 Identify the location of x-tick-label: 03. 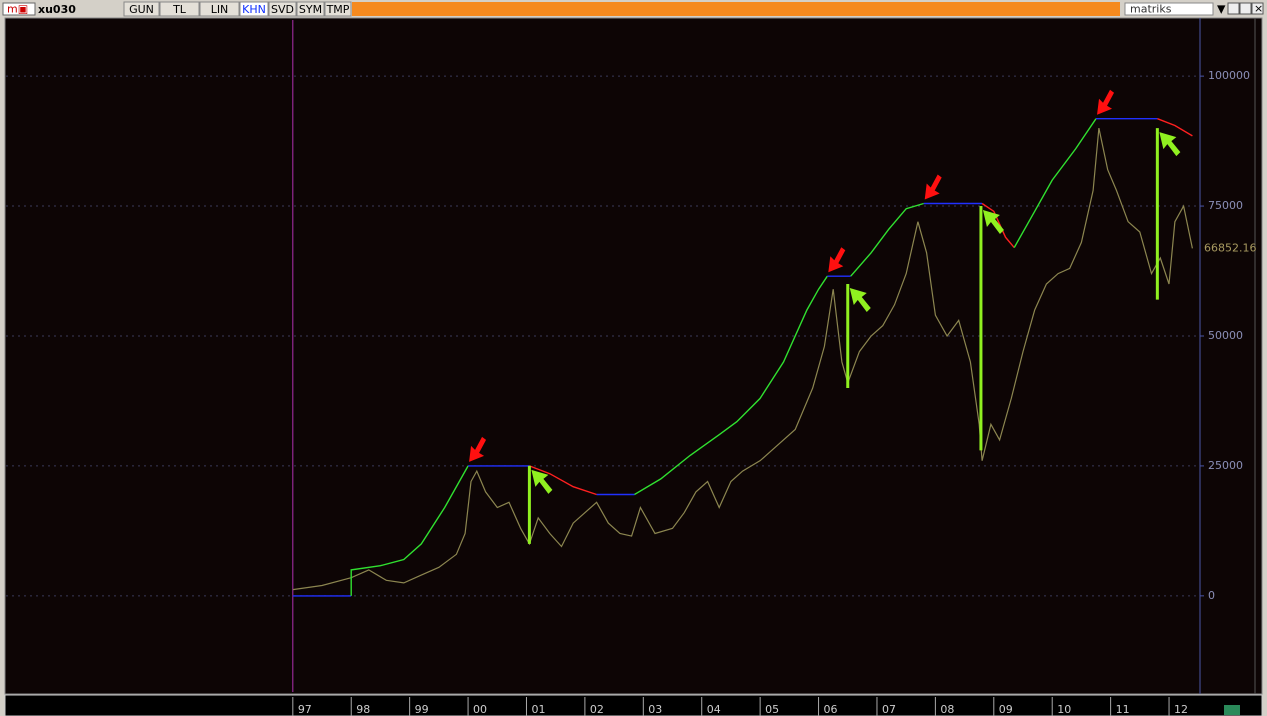
(655, 709).